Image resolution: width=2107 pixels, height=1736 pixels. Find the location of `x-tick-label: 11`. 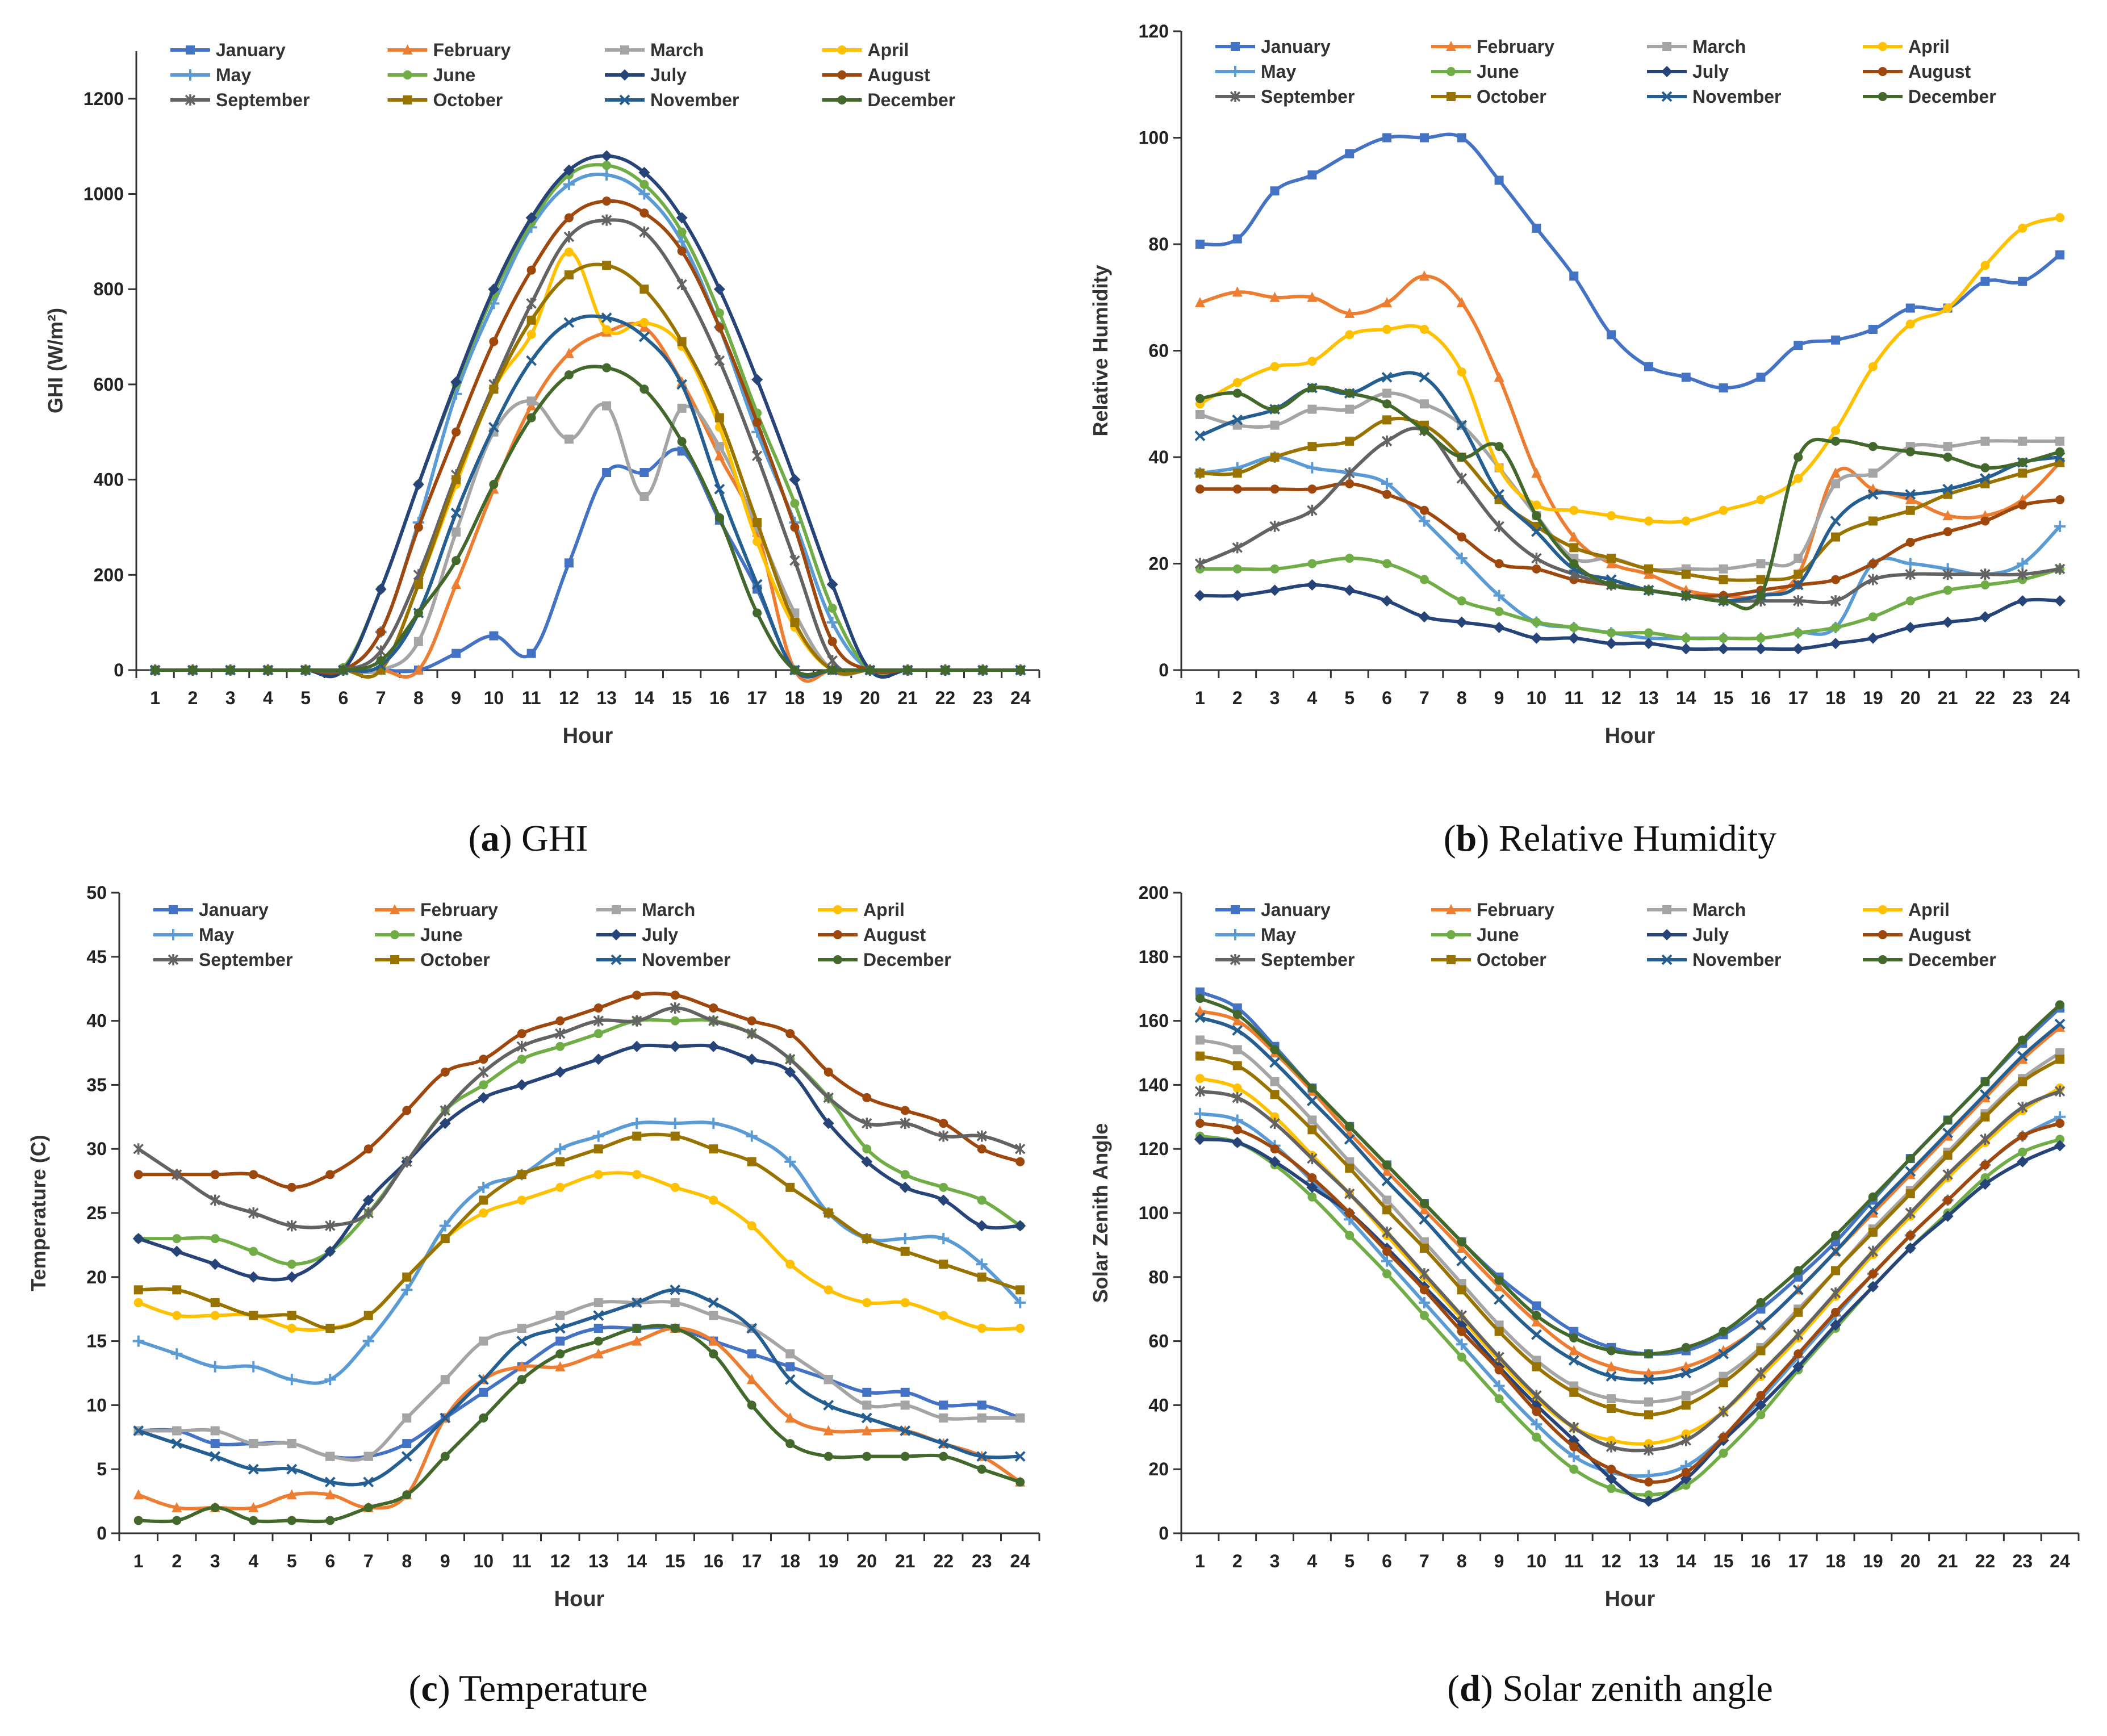

x-tick-label: 11 is located at coordinates (1573, 698).